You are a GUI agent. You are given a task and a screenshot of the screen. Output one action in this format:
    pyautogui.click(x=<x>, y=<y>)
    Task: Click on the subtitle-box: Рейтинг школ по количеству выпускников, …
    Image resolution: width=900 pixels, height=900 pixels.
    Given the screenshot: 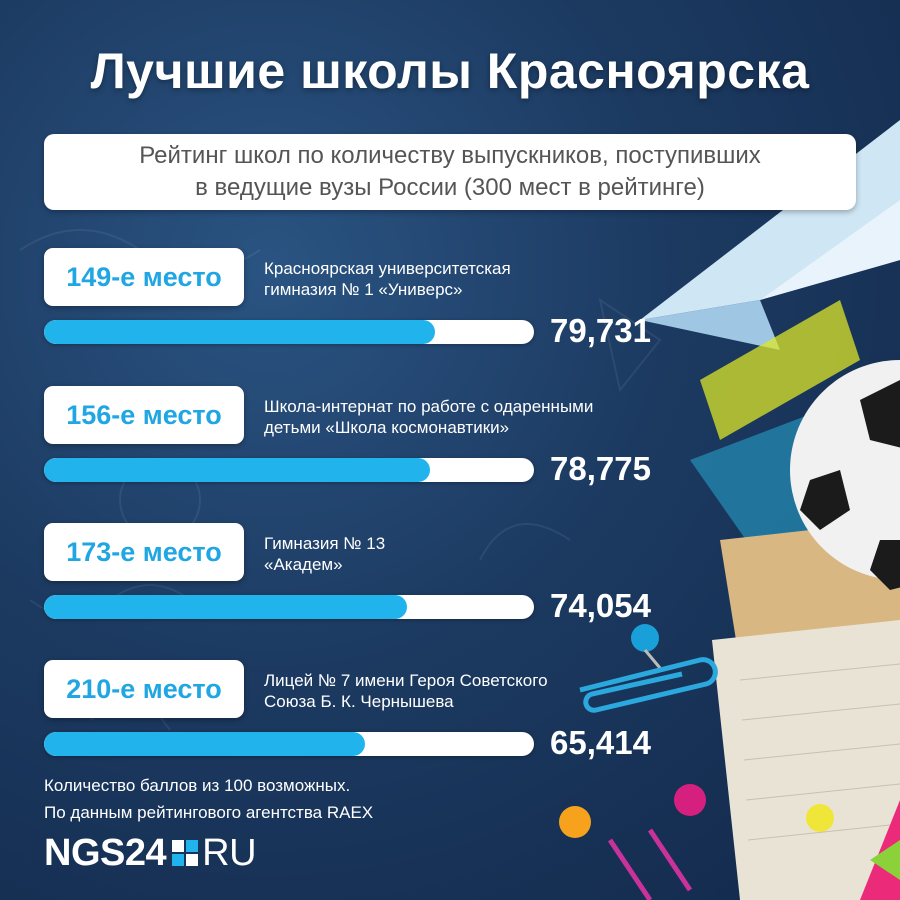 What is the action you would take?
    pyautogui.click(x=450, y=172)
    